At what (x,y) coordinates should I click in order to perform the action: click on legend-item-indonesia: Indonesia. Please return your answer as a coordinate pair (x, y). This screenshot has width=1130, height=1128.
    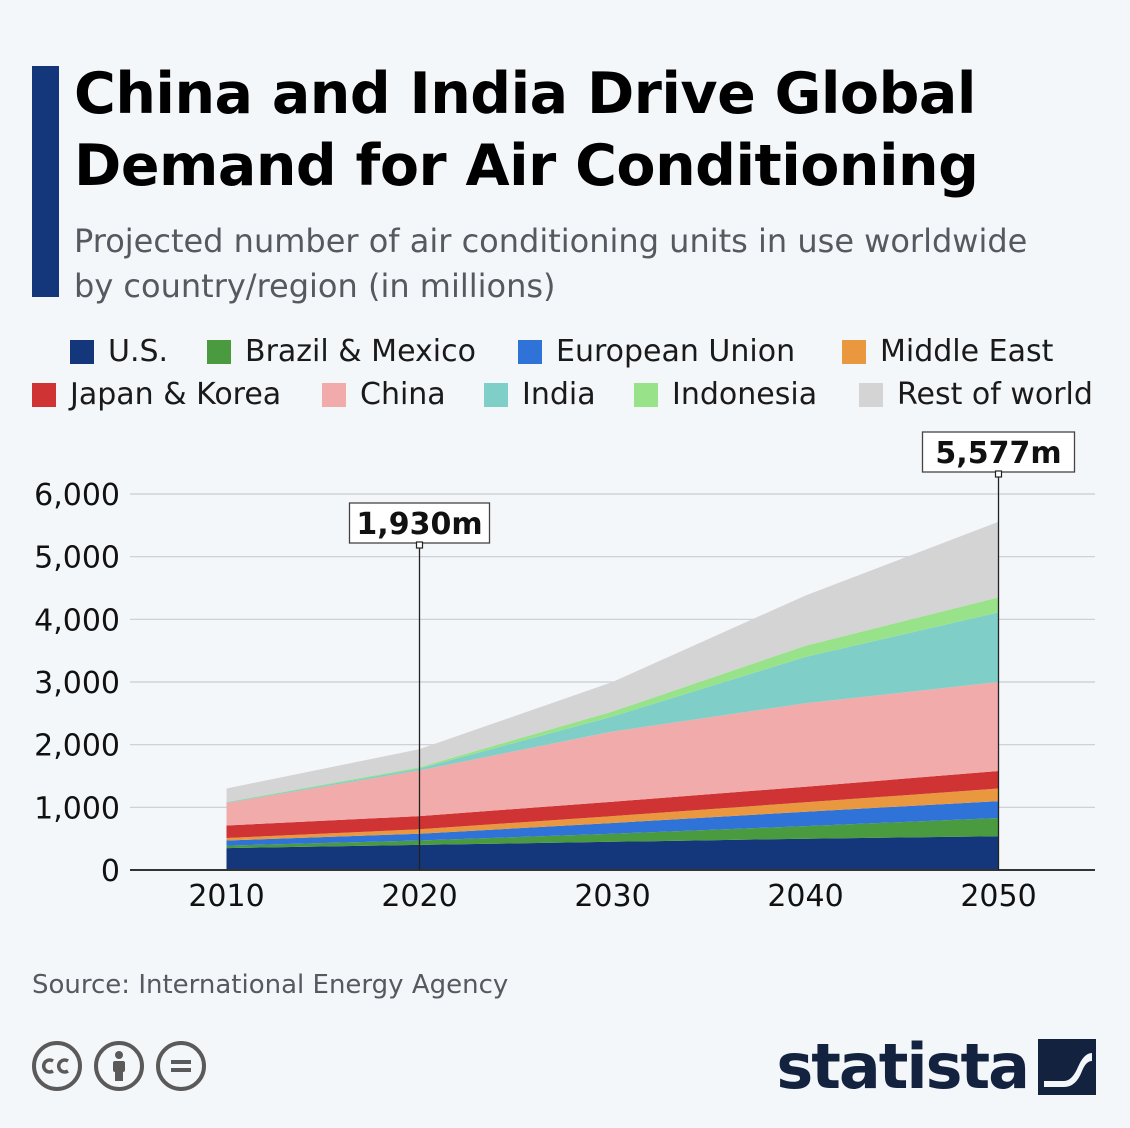
    Looking at the image, I should click on (746, 394).